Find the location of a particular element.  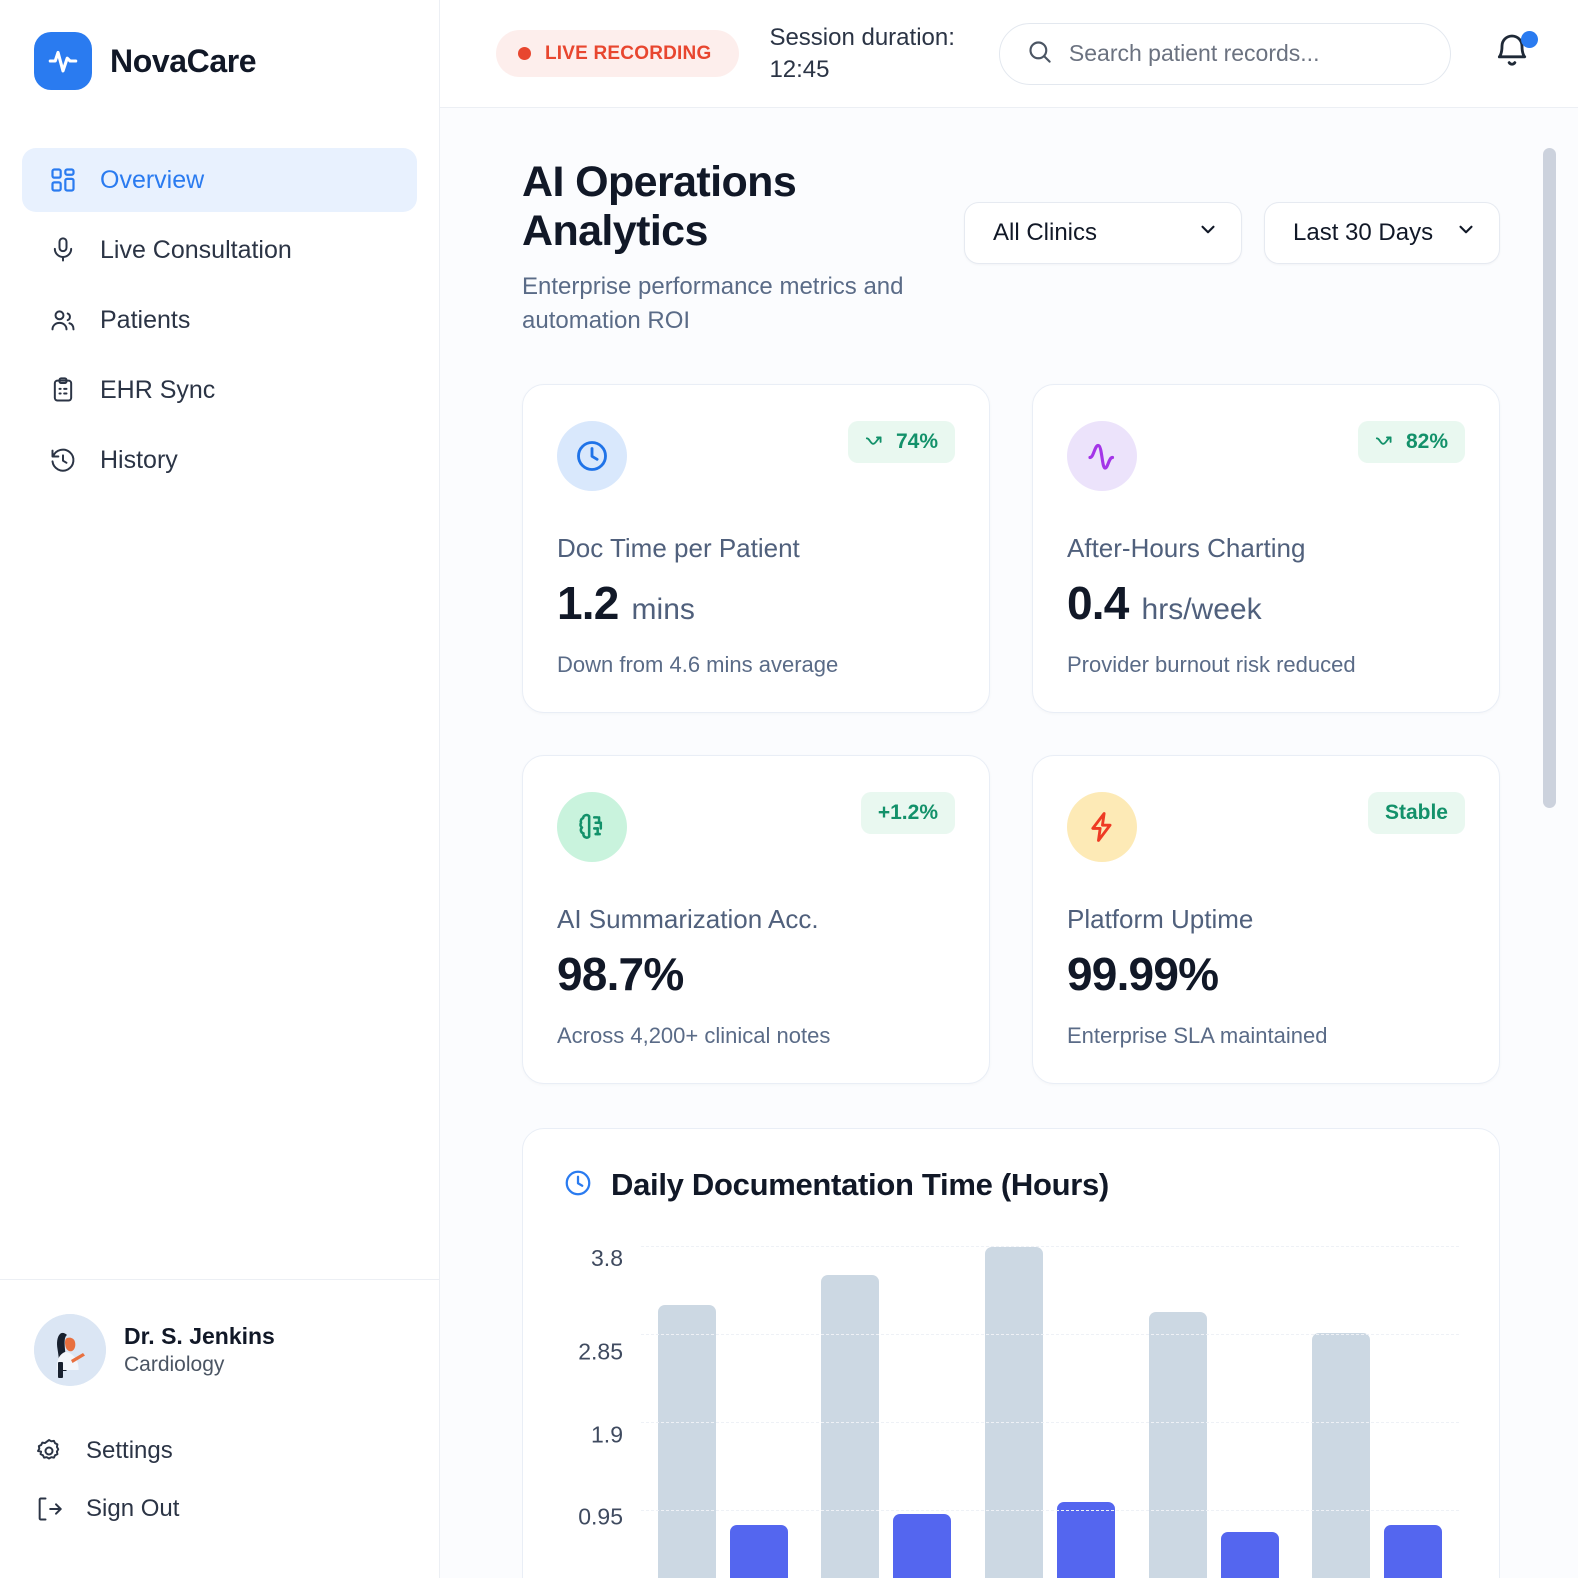

metric-value: 98.7% is located at coordinates (620, 974).